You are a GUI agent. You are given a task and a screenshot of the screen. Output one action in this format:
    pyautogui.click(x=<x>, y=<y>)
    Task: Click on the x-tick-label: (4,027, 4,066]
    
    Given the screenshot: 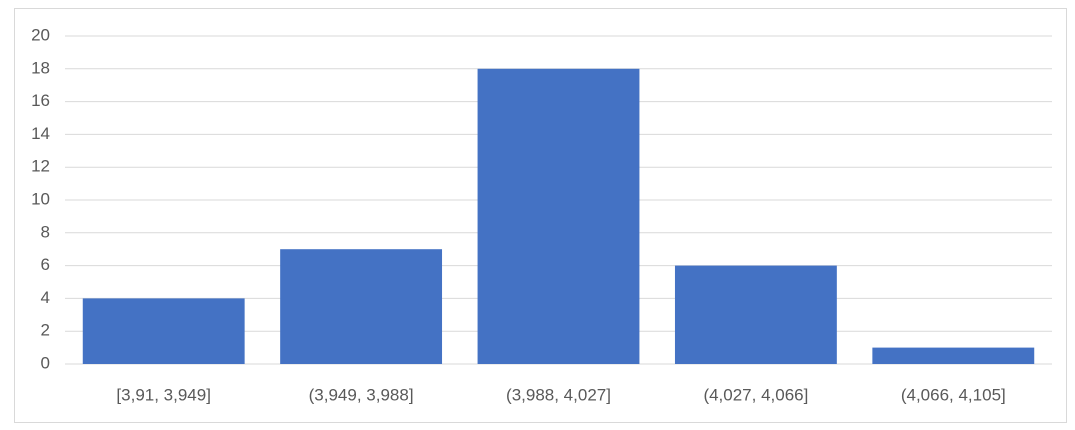 What is the action you would take?
    pyautogui.click(x=755, y=394)
    